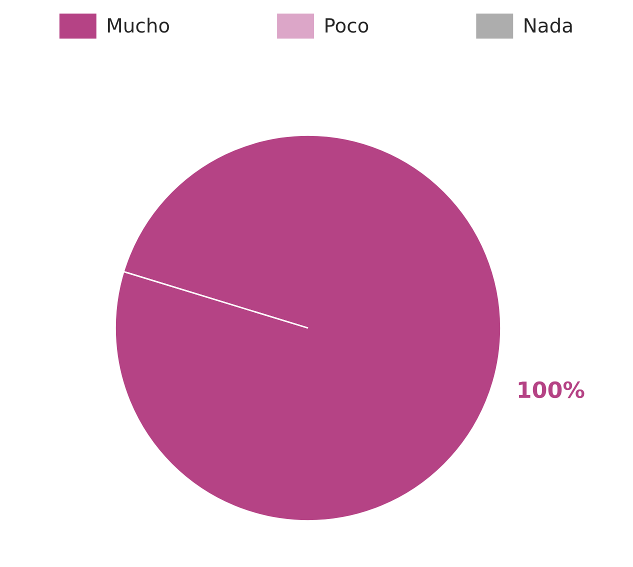 The width and height of the screenshot is (633, 567). Describe the element at coordinates (139, 25) in the screenshot. I see `legend-label: Mucho` at that location.